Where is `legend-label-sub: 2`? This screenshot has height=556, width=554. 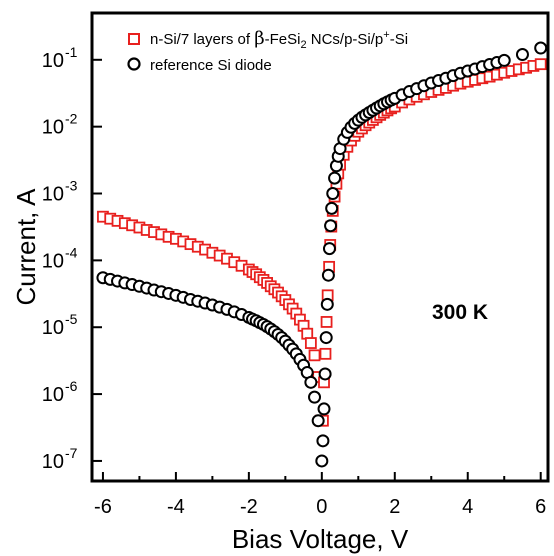
legend-label-sub: 2 is located at coordinates (303, 45).